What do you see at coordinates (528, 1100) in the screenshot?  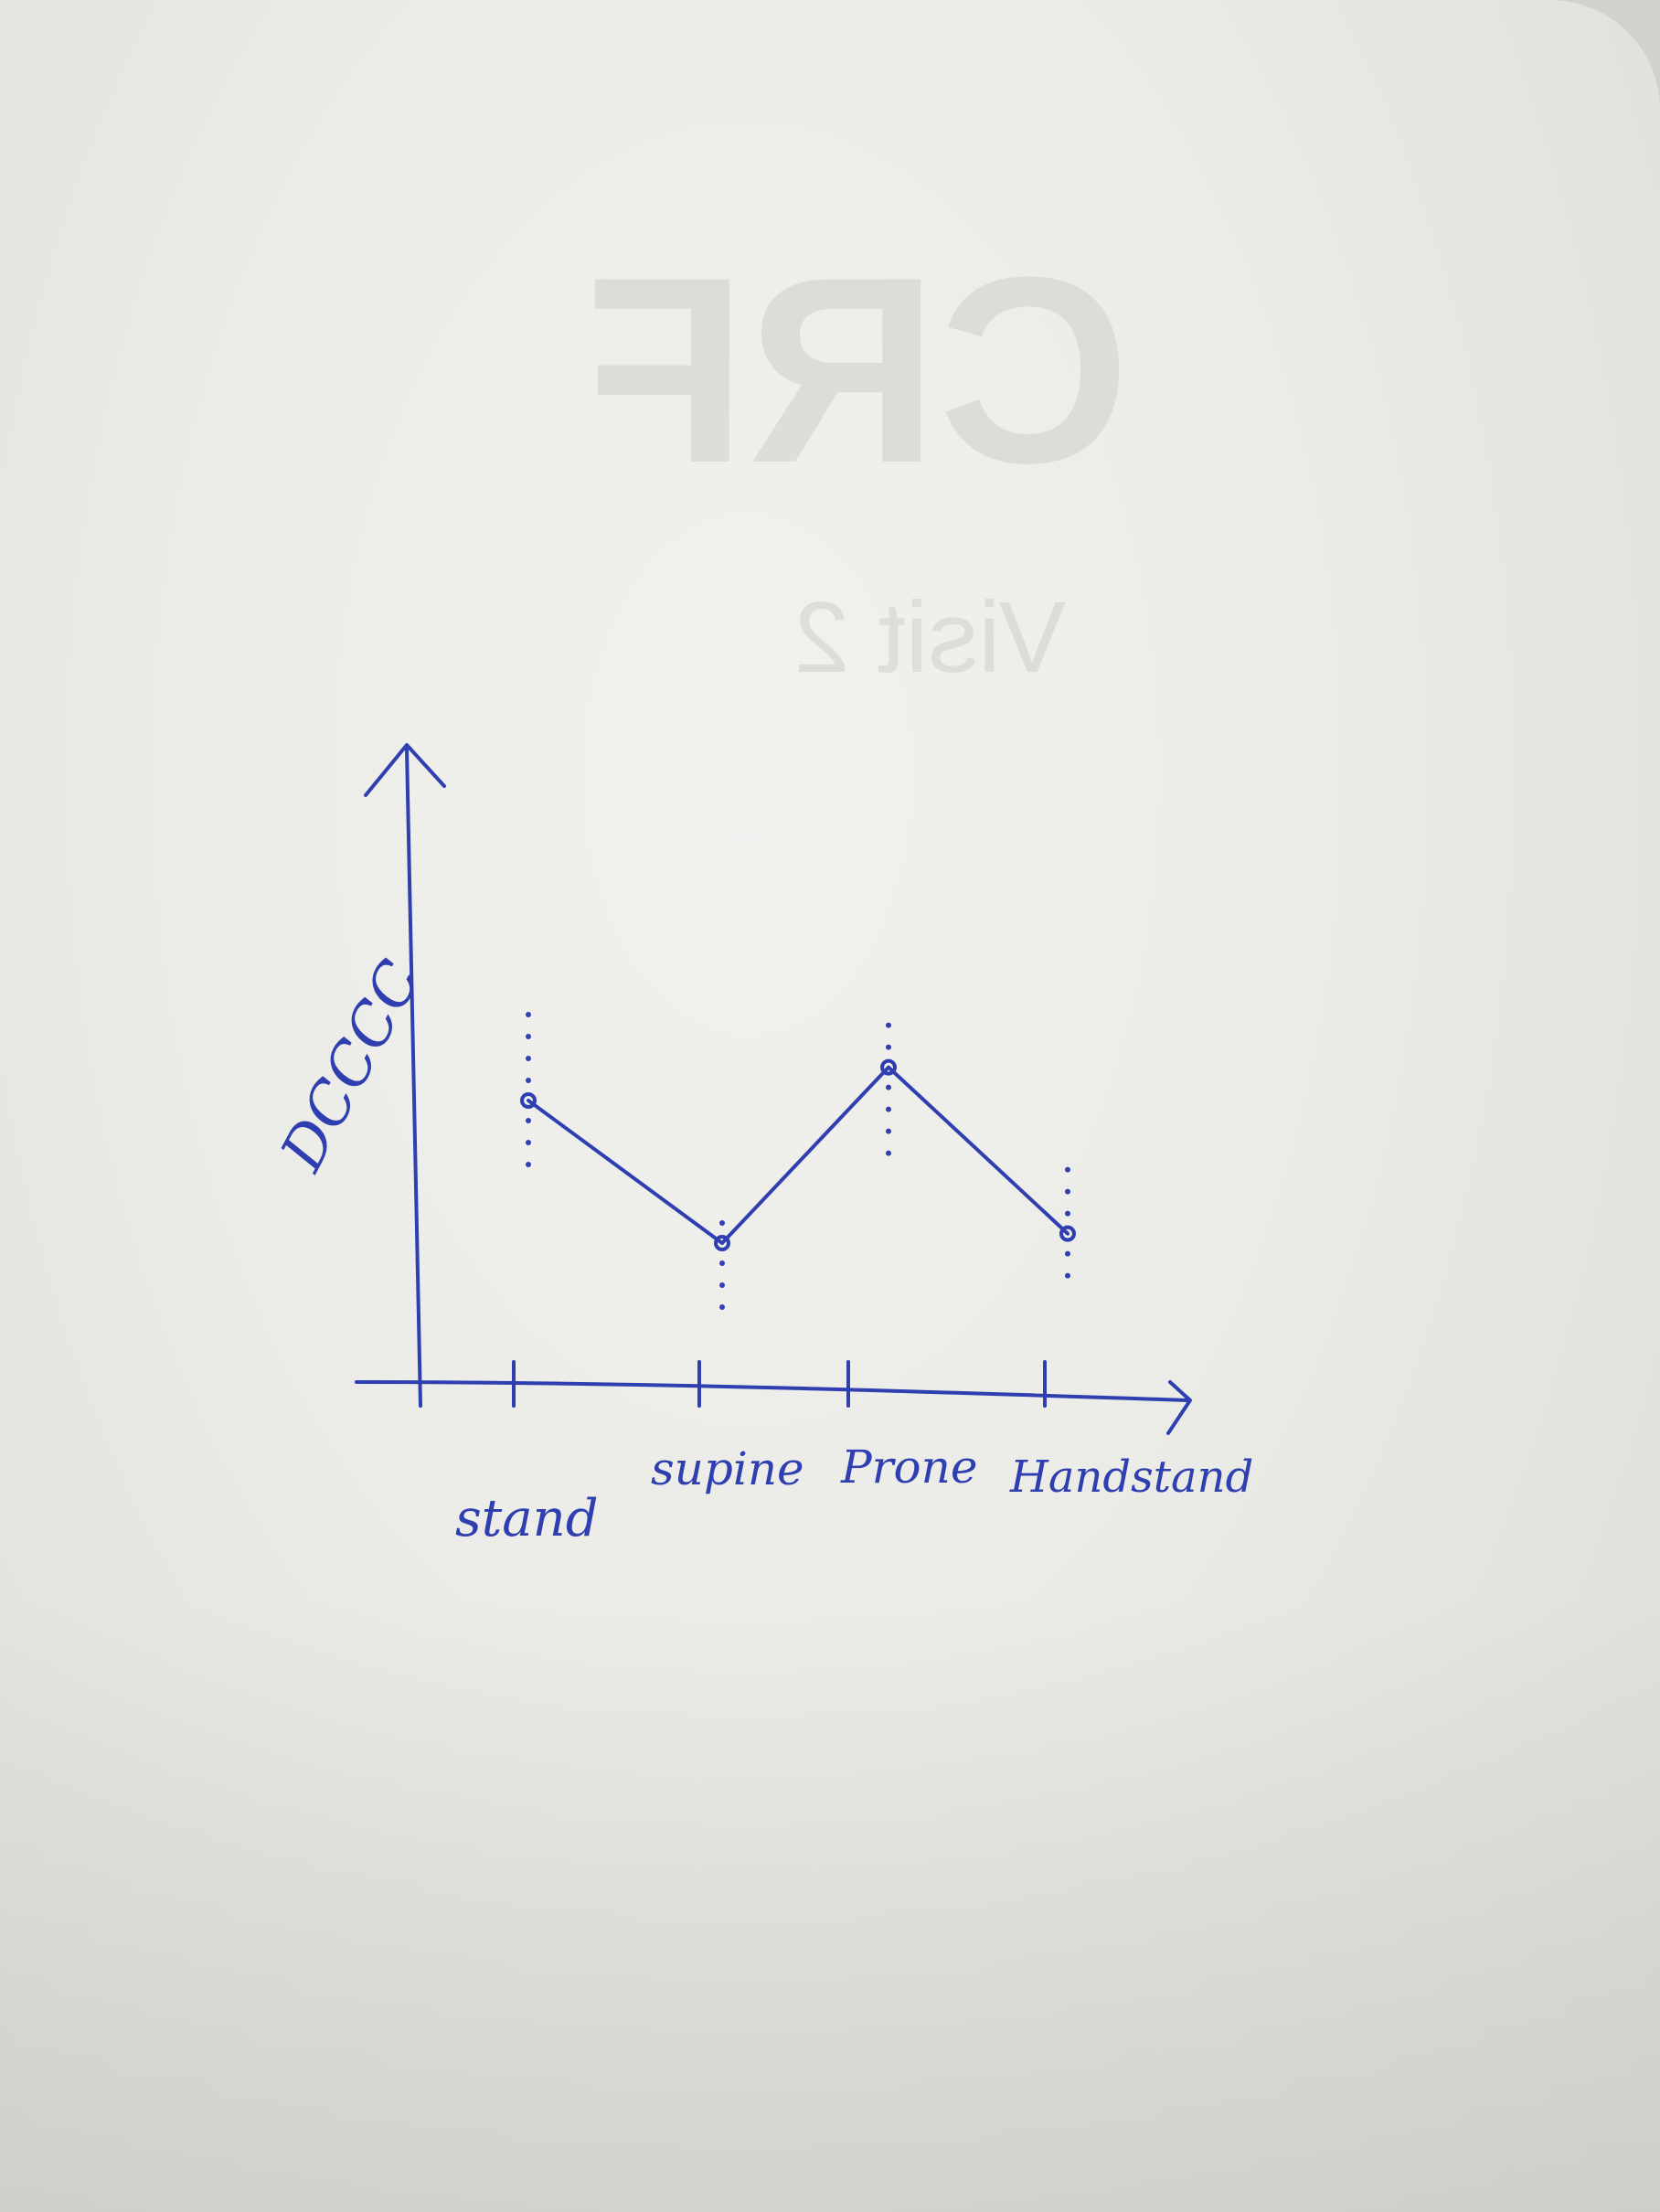 I see `data-point-stand` at bounding box center [528, 1100].